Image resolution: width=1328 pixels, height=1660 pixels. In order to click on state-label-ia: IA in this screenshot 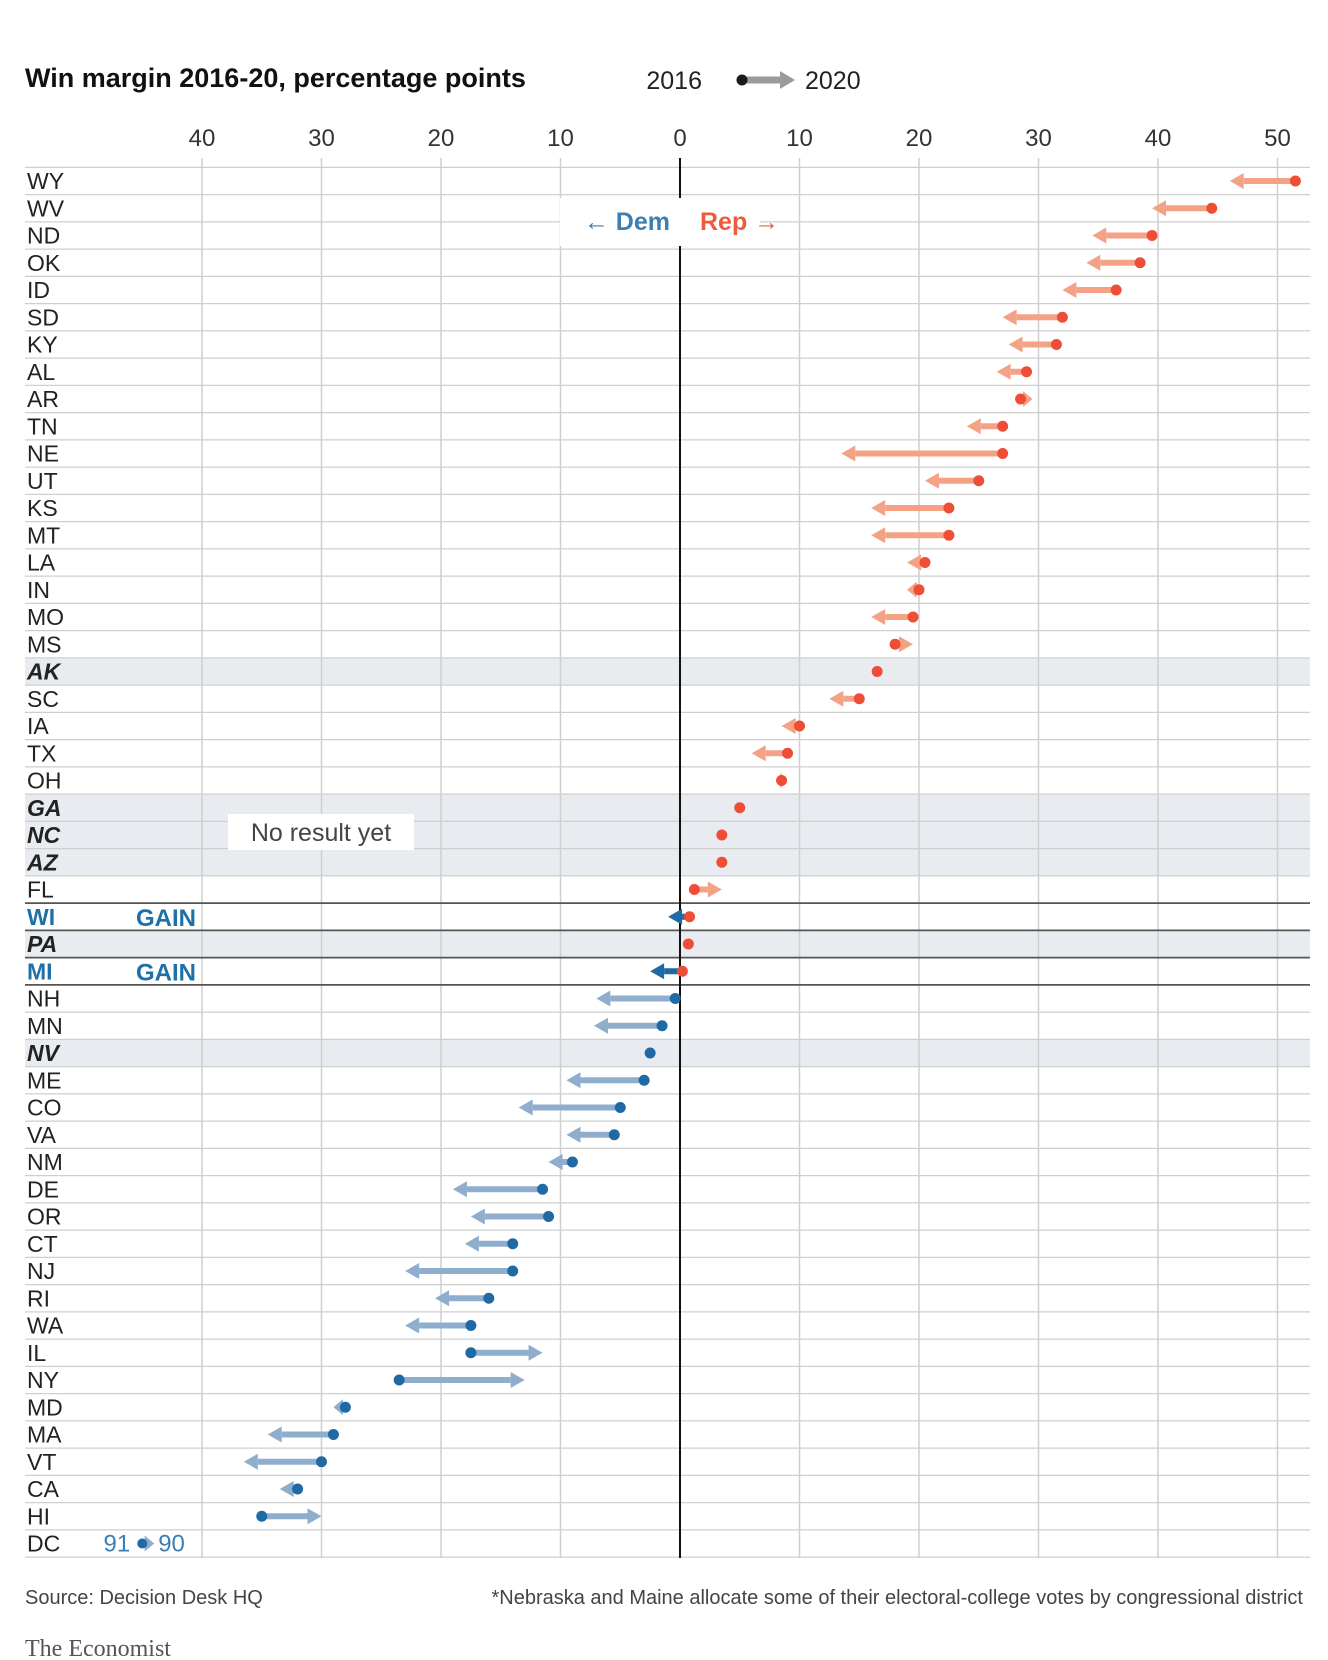, I will do `click(38, 726)`.